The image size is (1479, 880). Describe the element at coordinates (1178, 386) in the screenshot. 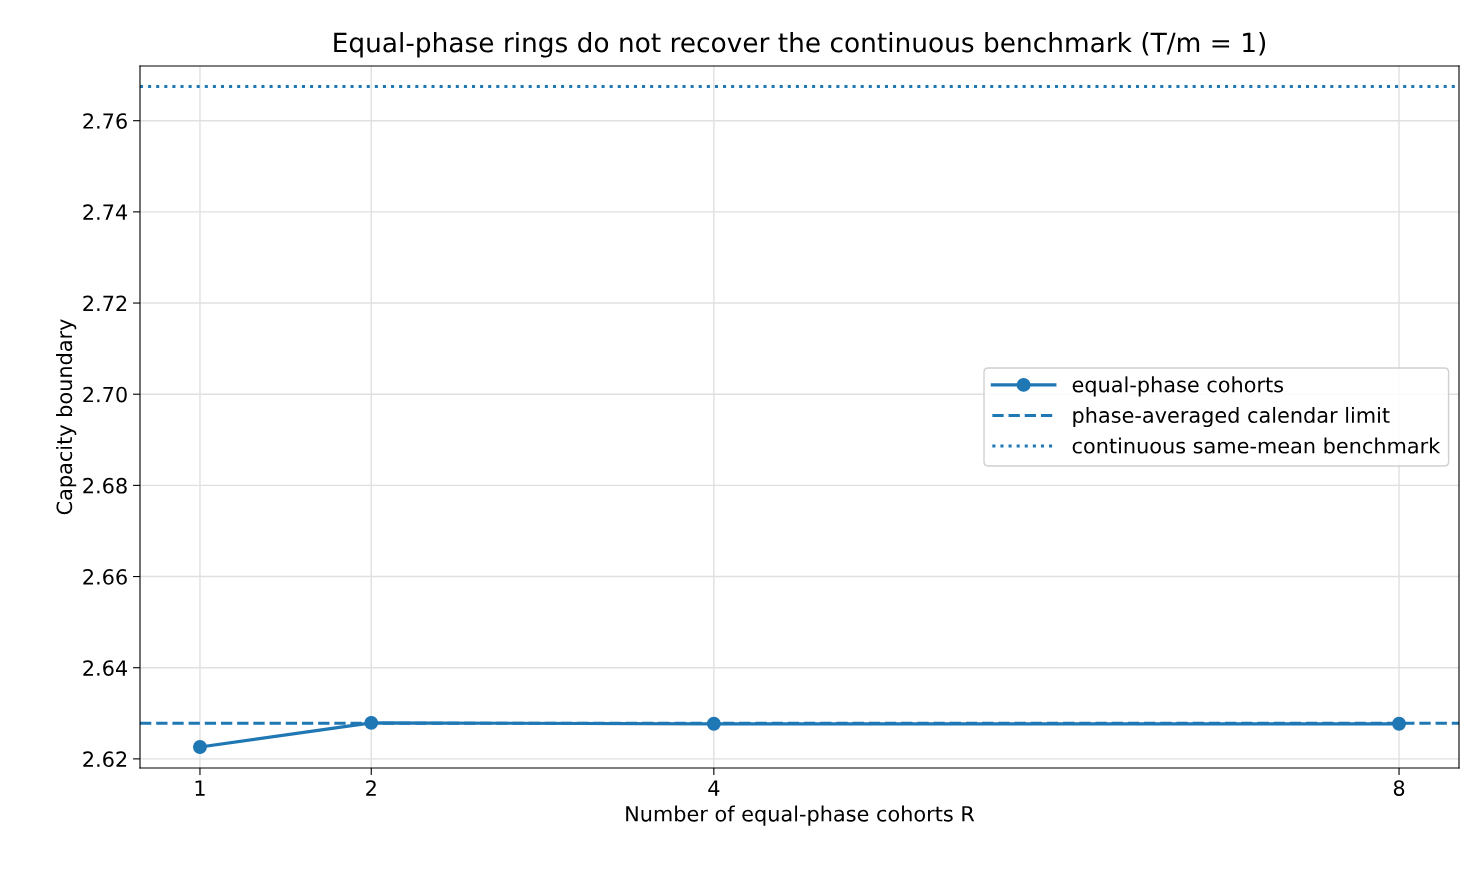

I see `legend-label: equal-phase cohorts` at that location.